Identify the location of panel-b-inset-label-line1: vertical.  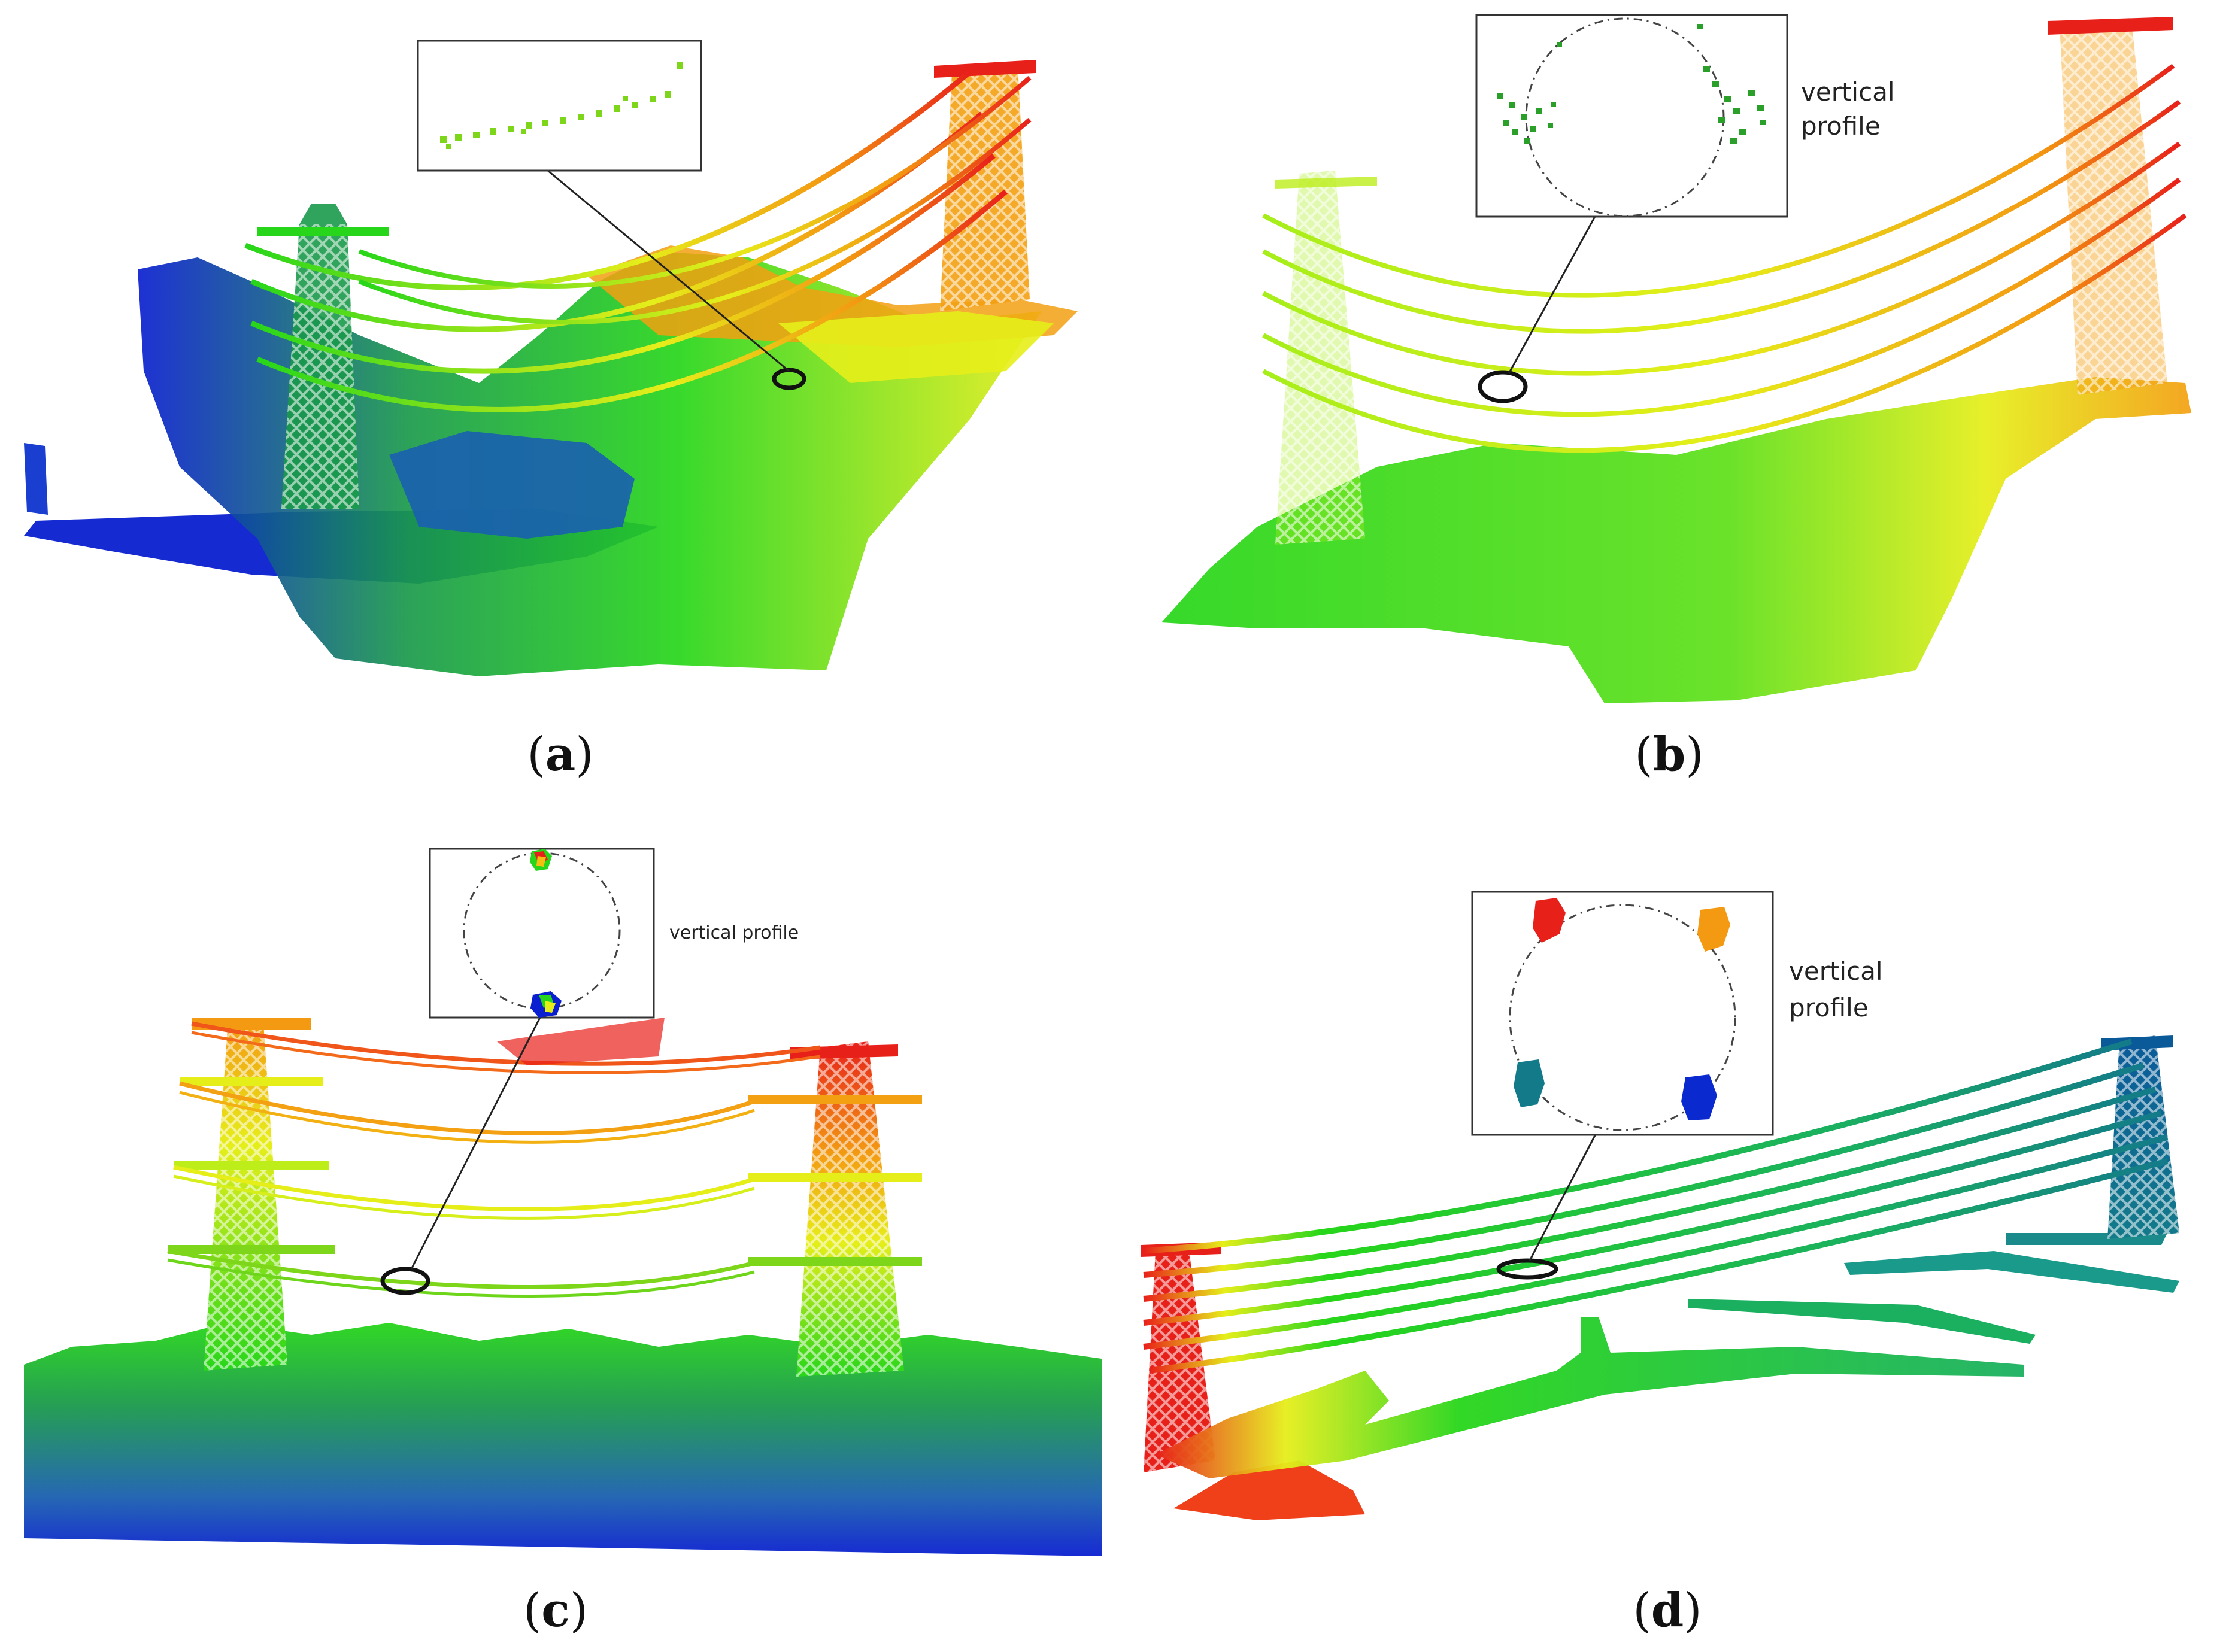
(1848, 92).